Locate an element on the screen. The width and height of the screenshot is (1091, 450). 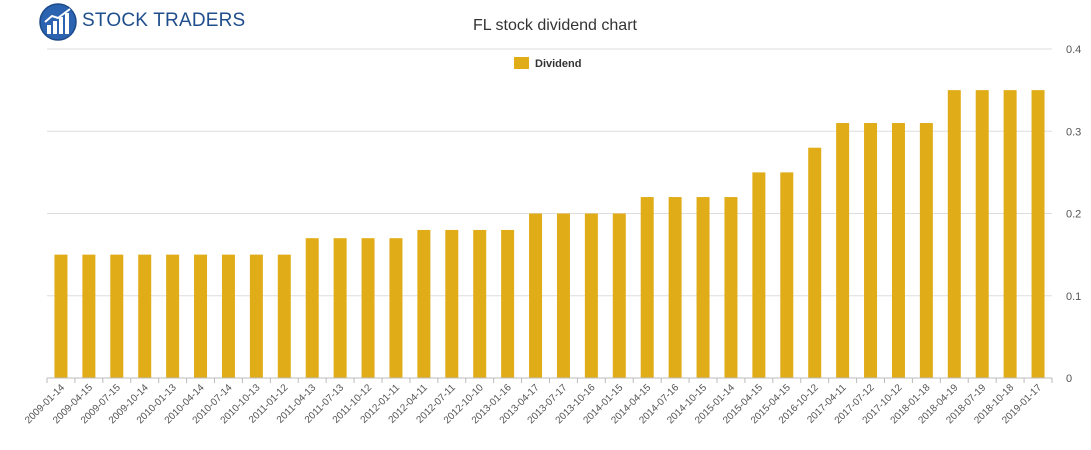
y-axis-ticks: 0 0.1 0.2 0.3 0.4 is located at coordinates (1073, 214).